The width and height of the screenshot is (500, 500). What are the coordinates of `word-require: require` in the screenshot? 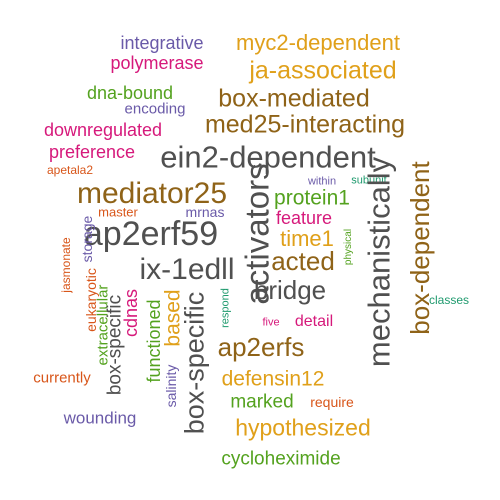 It's located at (332, 402).